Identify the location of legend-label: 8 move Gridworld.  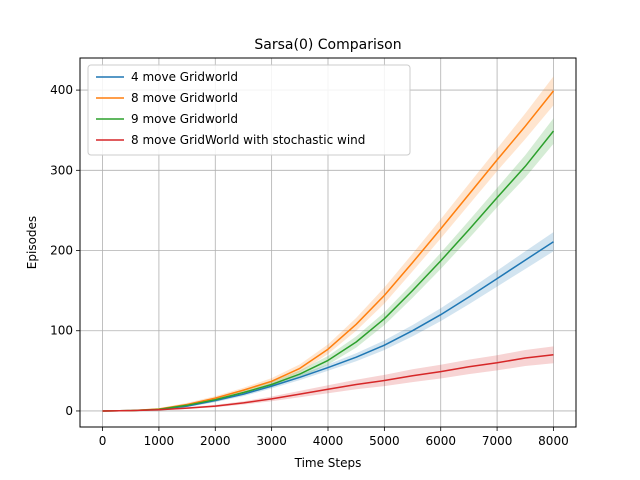
(184, 98).